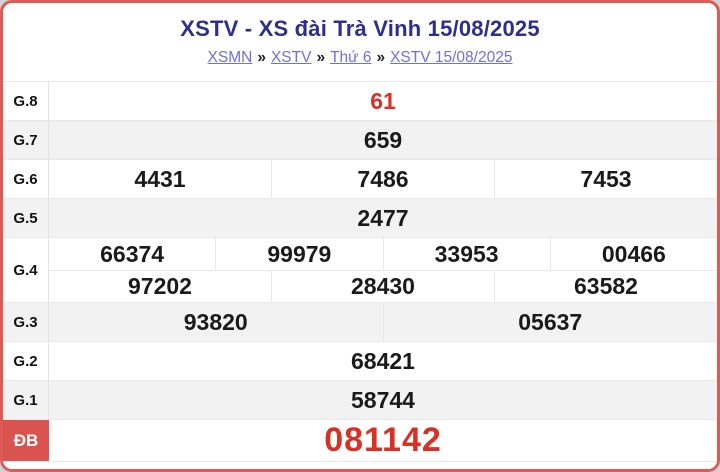 The width and height of the screenshot is (720, 472). Describe the element at coordinates (383, 100) in the screenshot. I see `prize-value: 61` at that location.